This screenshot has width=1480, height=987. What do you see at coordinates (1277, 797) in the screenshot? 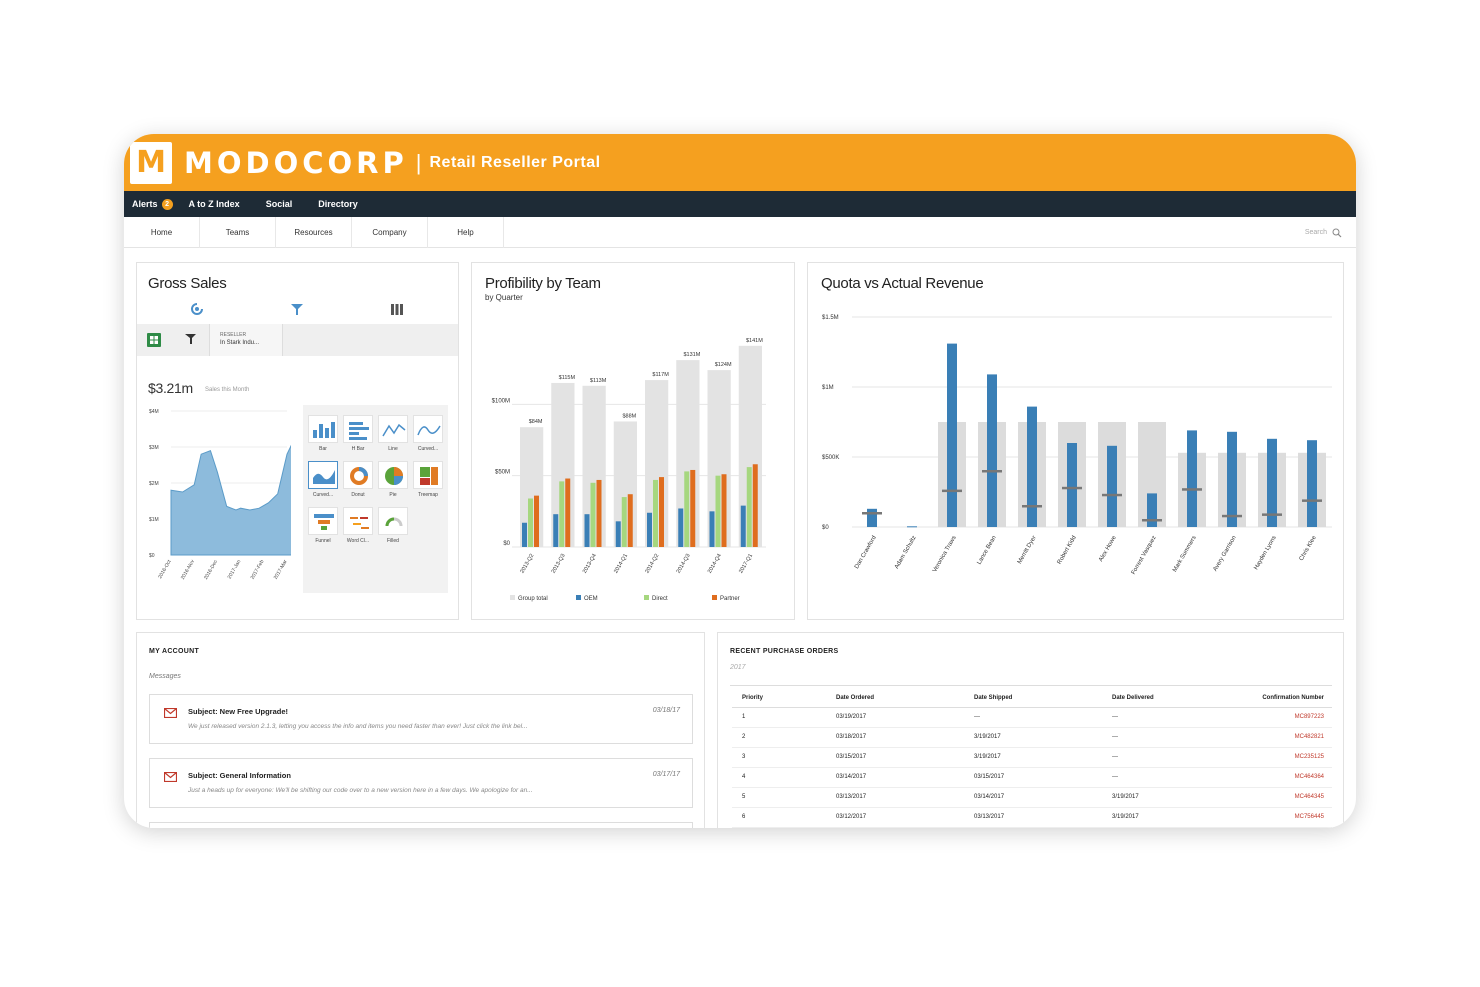
I see `confirmation-number-link: MC464345` at bounding box center [1277, 797].